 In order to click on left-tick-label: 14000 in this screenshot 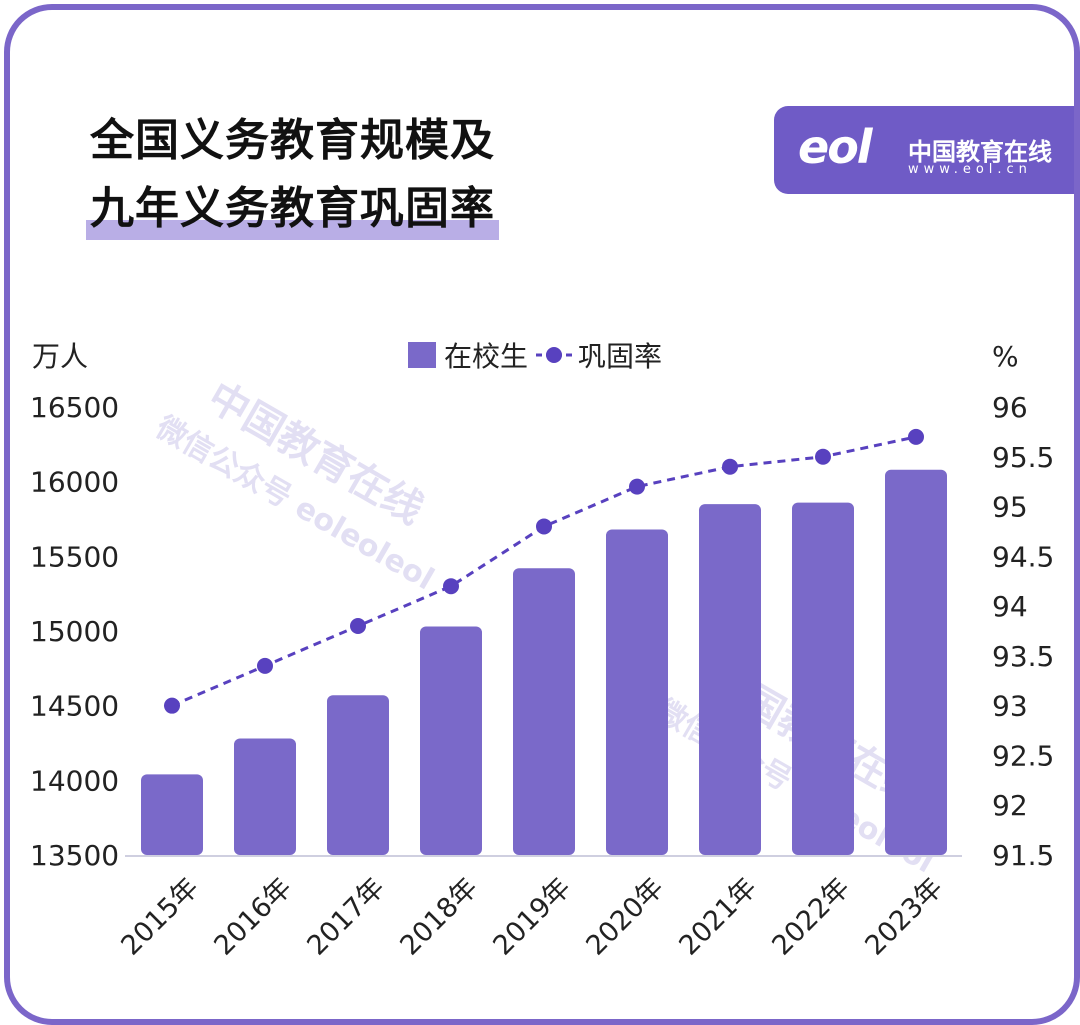, I will do `click(74, 780)`.